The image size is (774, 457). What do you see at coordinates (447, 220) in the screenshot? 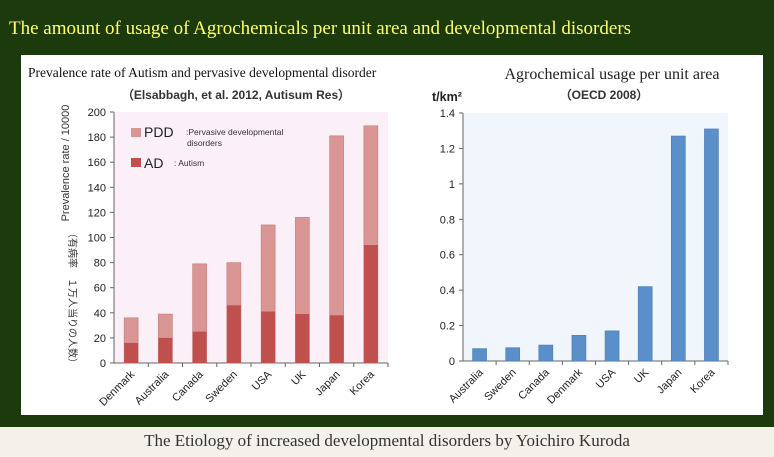
I see `y-tick-label: 0.8` at bounding box center [447, 220].